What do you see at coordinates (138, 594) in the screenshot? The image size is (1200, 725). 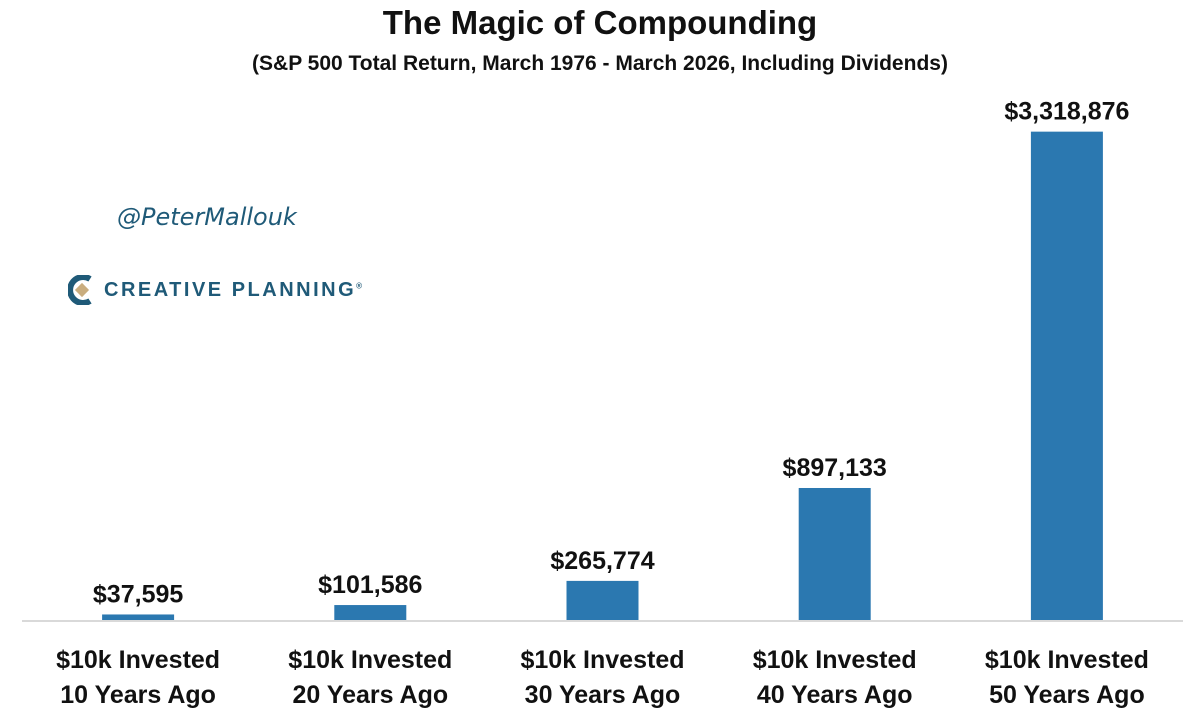 I see `data-label: $37,595` at bounding box center [138, 594].